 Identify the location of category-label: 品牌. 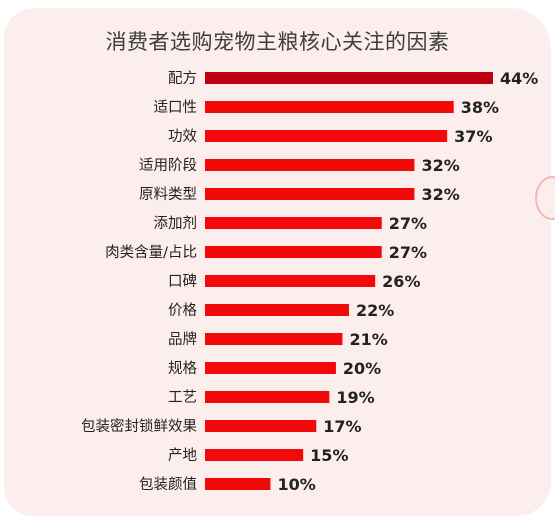
(182, 339).